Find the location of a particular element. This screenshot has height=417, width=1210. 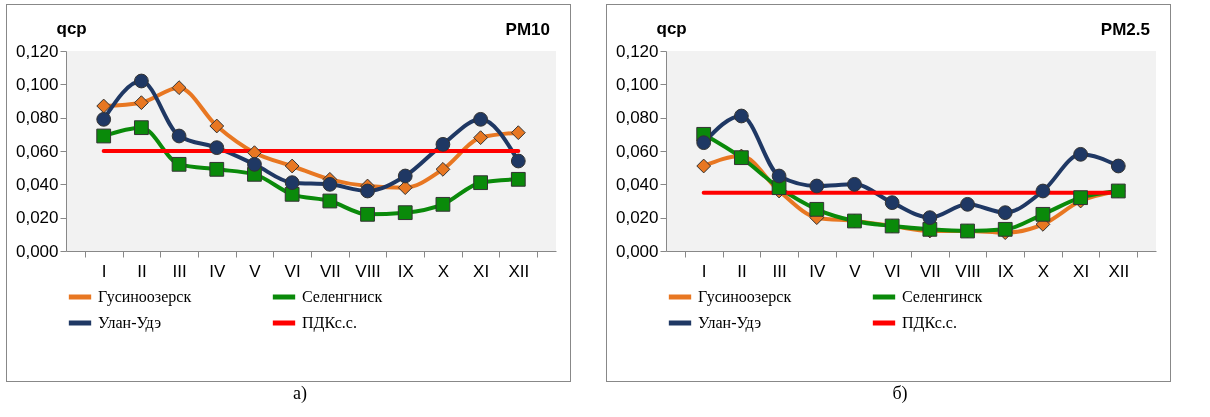

chart-title: PM2.5 is located at coordinates (1125, 29).